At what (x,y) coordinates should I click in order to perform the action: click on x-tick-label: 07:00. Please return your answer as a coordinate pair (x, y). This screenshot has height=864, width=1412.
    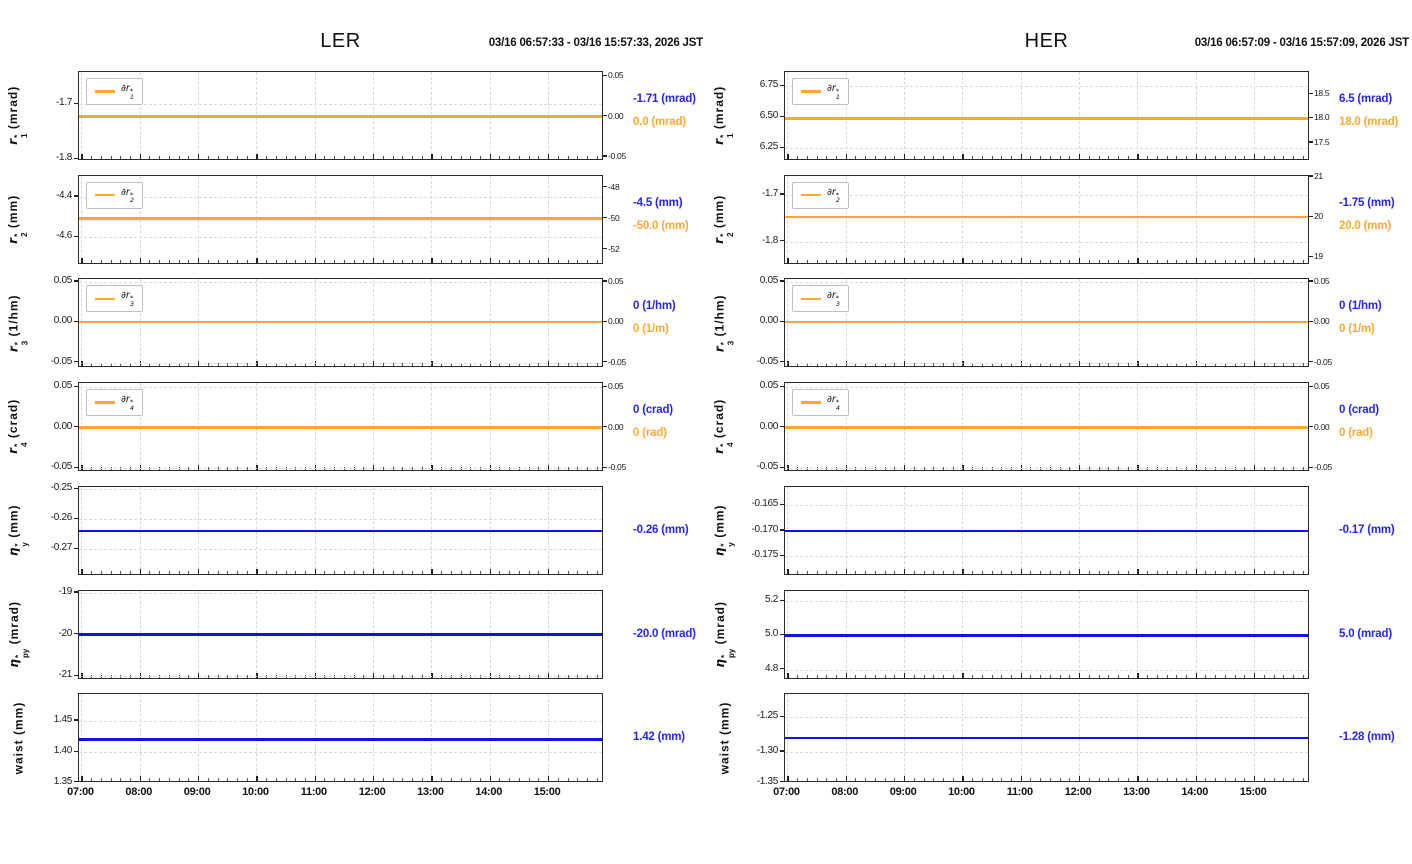
    Looking at the image, I should click on (80, 792).